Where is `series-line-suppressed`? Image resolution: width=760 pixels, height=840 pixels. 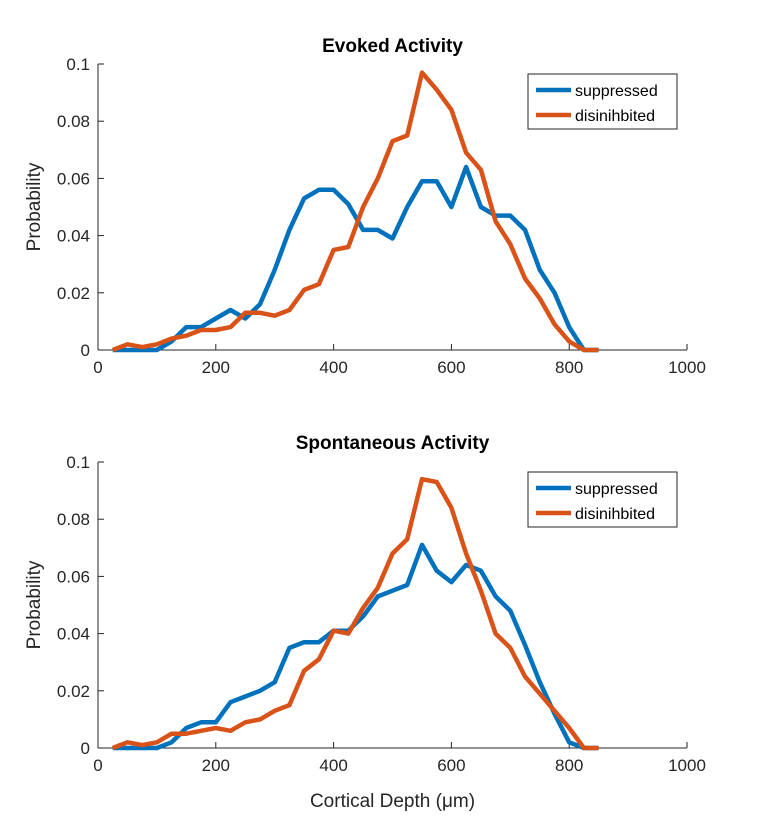 series-line-suppressed is located at coordinates (355, 258).